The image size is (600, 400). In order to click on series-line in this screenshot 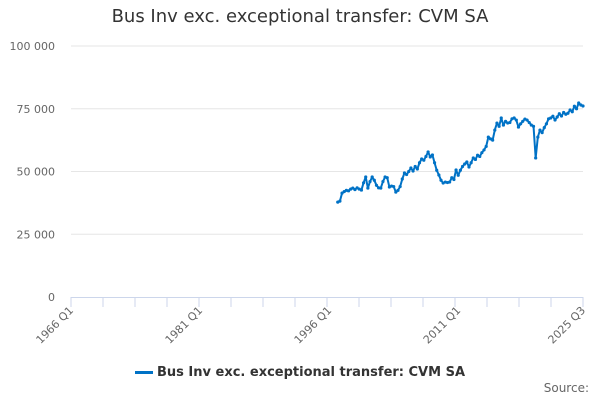, I will do `click(460, 152)`.